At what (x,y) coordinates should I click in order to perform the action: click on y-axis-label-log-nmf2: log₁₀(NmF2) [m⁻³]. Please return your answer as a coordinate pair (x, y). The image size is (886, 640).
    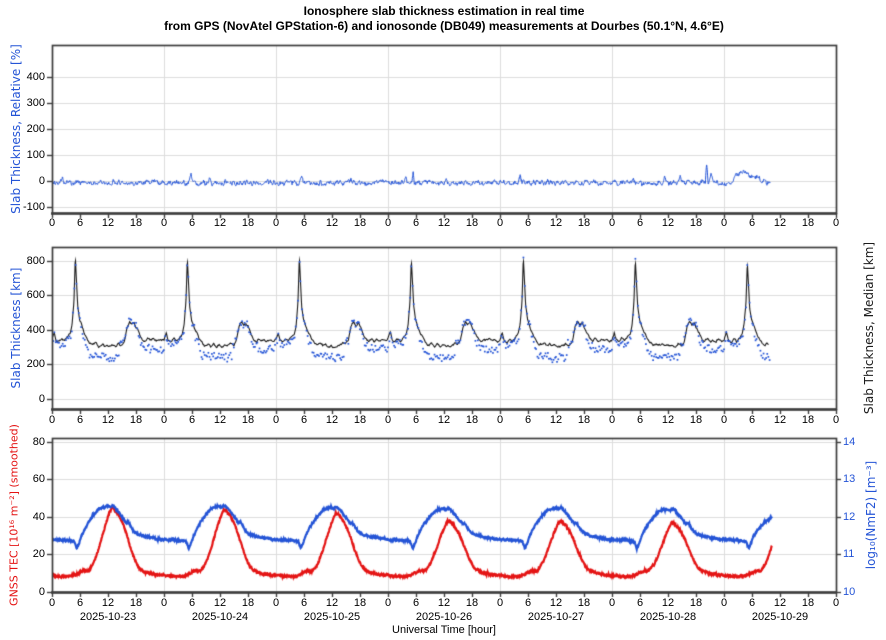
    Looking at the image, I should click on (871, 515).